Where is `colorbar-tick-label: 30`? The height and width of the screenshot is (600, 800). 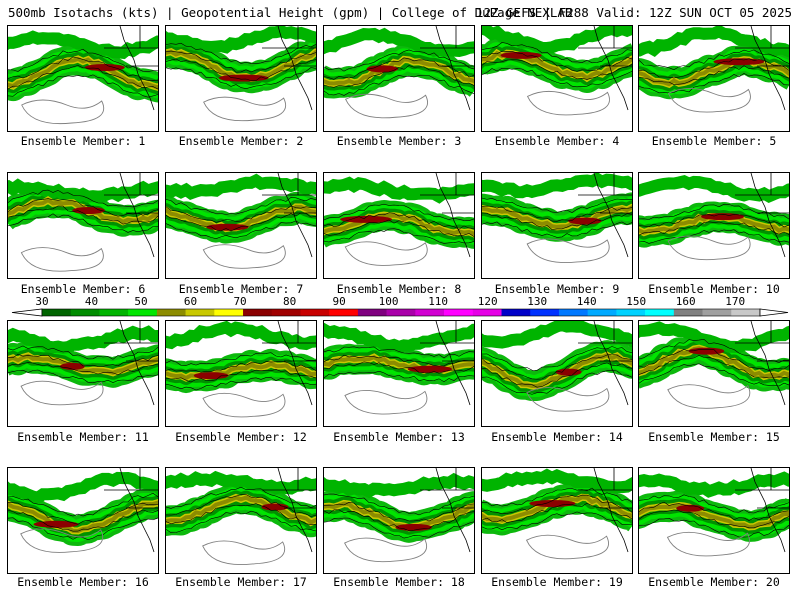
colorbar-tick-label: 30 is located at coordinates (42, 301).